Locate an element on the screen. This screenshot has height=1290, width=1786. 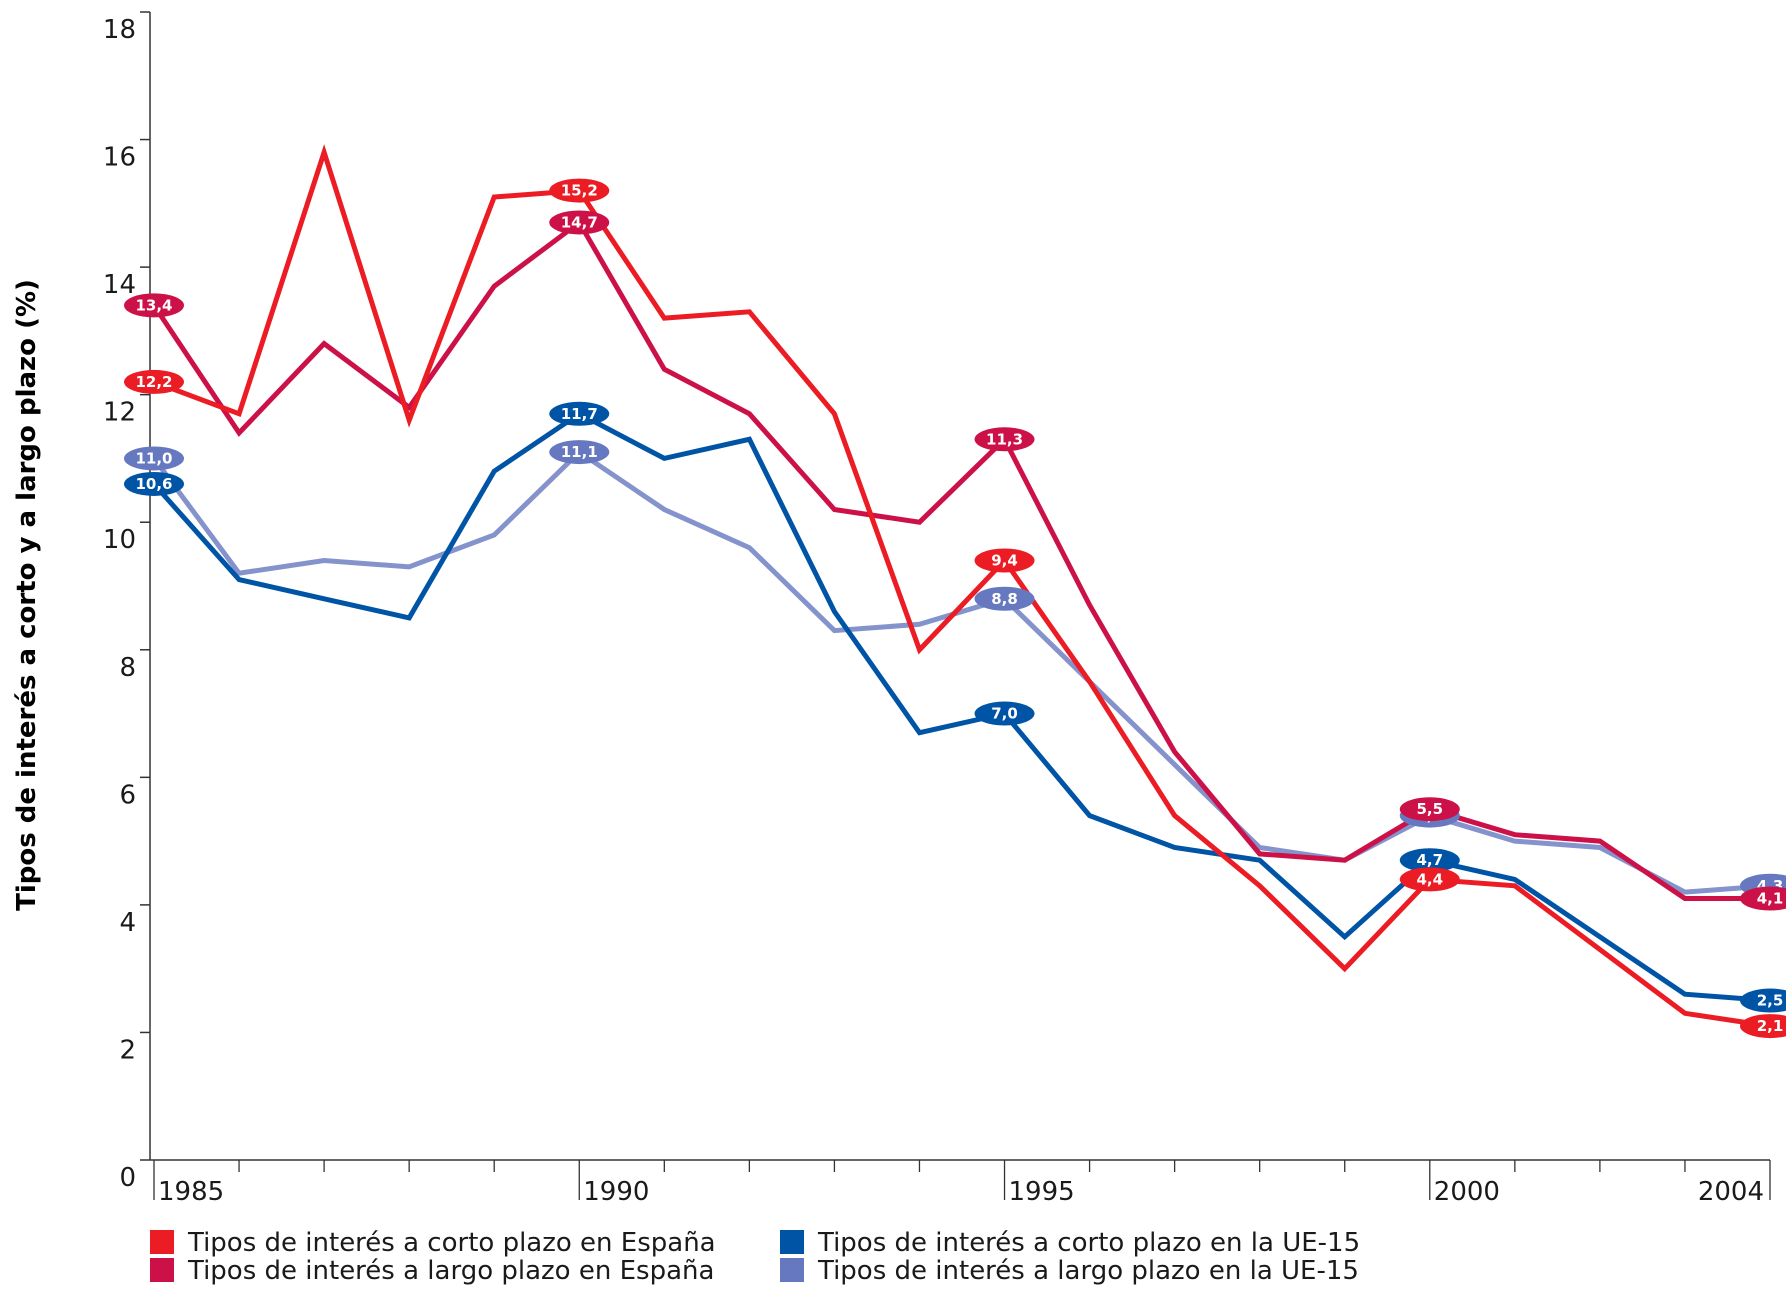
data-label: 13,4 is located at coordinates (153, 305).